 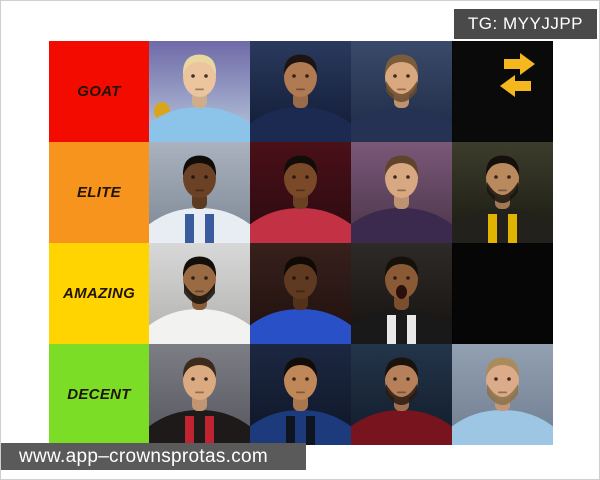 I want to click on watermark-bar: www.app–crownsprotas.com, so click(x=153, y=456).